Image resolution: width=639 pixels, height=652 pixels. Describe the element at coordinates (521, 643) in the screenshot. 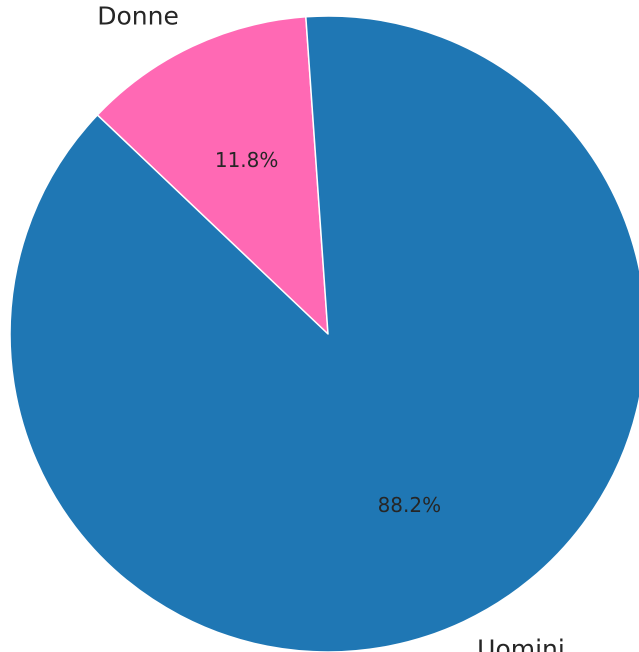

I see `slice-label-uomini: Uomini` at that location.